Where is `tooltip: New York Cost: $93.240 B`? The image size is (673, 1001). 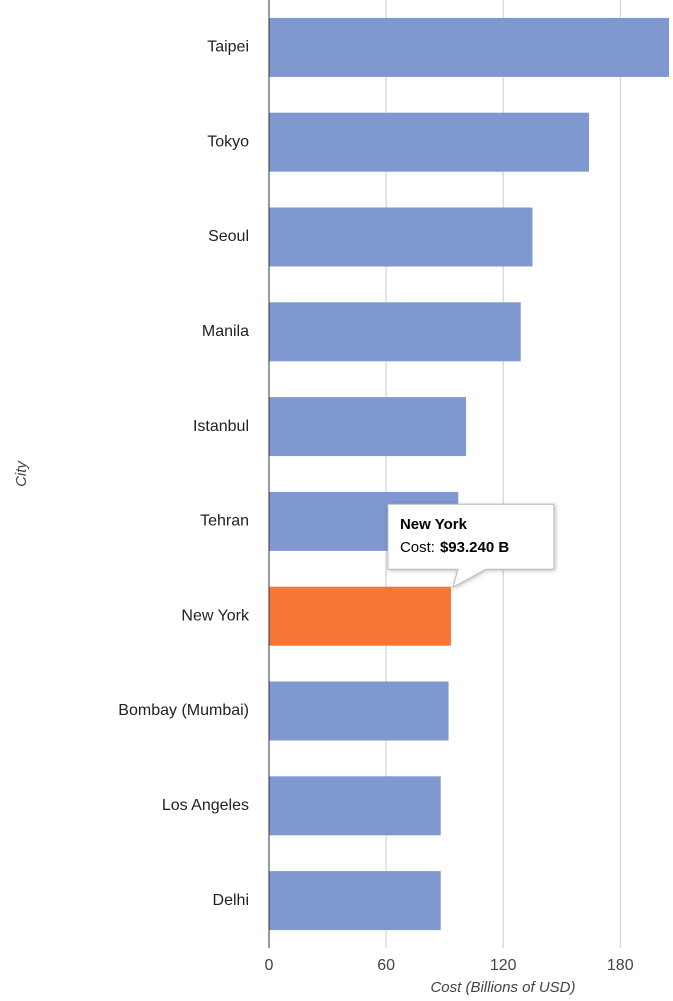 tooltip: New York Cost: $93.240 B is located at coordinates (471, 546).